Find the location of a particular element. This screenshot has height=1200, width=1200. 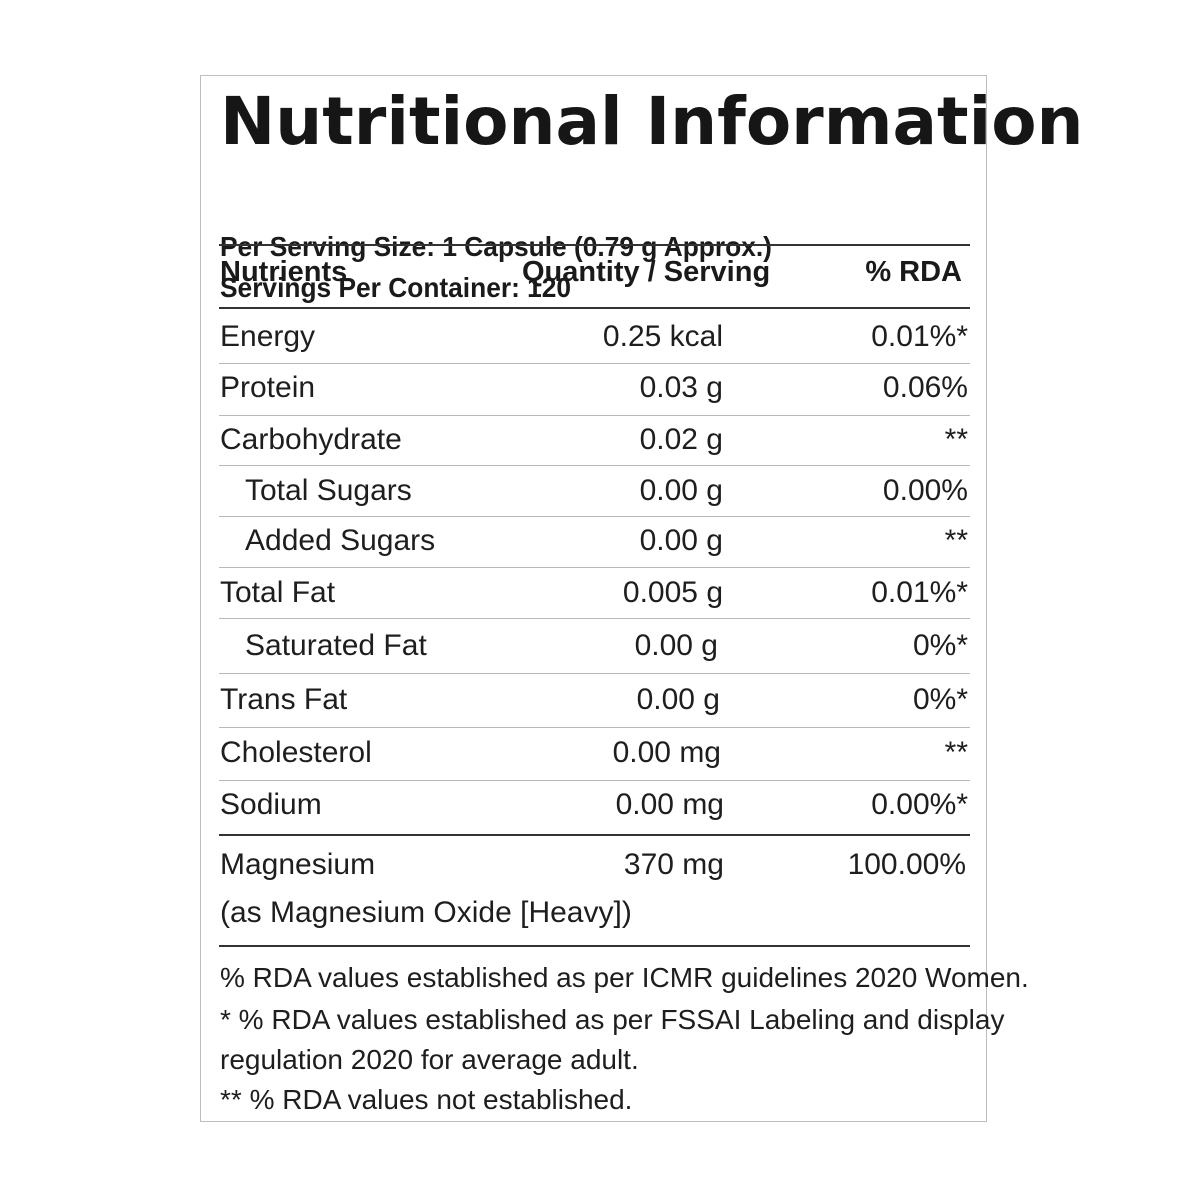

row-sodium-rda: 0.00%* is located at coordinates (919, 804).